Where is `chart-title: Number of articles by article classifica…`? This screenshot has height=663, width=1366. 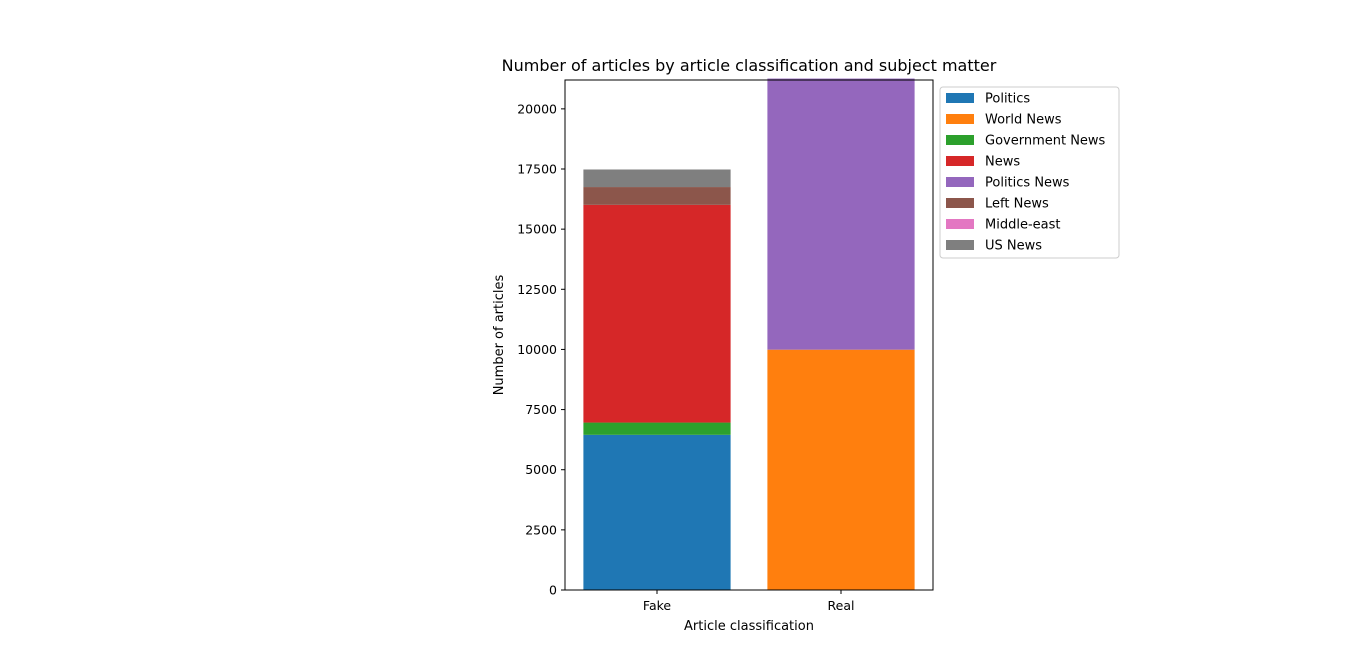 chart-title: Number of articles by article classifica… is located at coordinates (749, 65).